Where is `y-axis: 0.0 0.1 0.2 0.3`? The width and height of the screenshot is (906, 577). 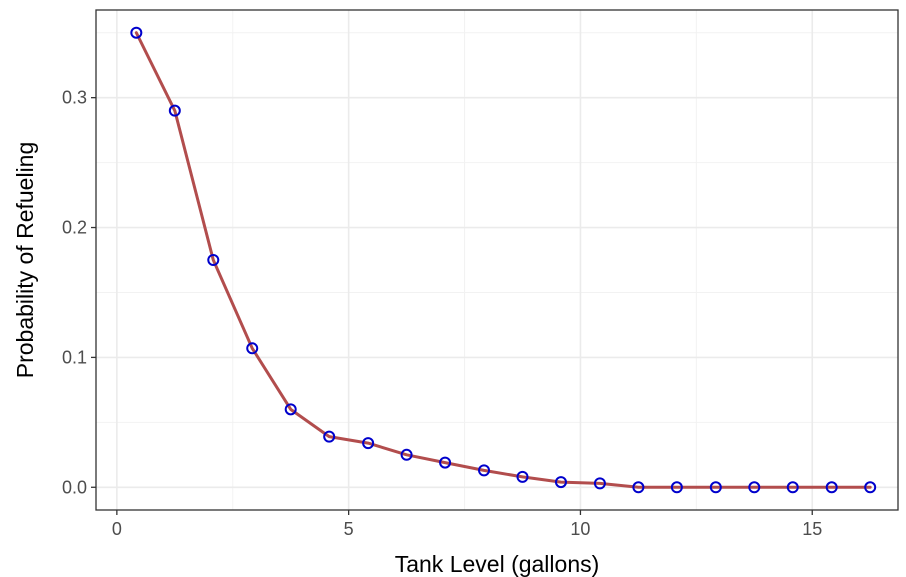
y-axis: 0.0 0.1 0.2 0.3 is located at coordinates (79, 292).